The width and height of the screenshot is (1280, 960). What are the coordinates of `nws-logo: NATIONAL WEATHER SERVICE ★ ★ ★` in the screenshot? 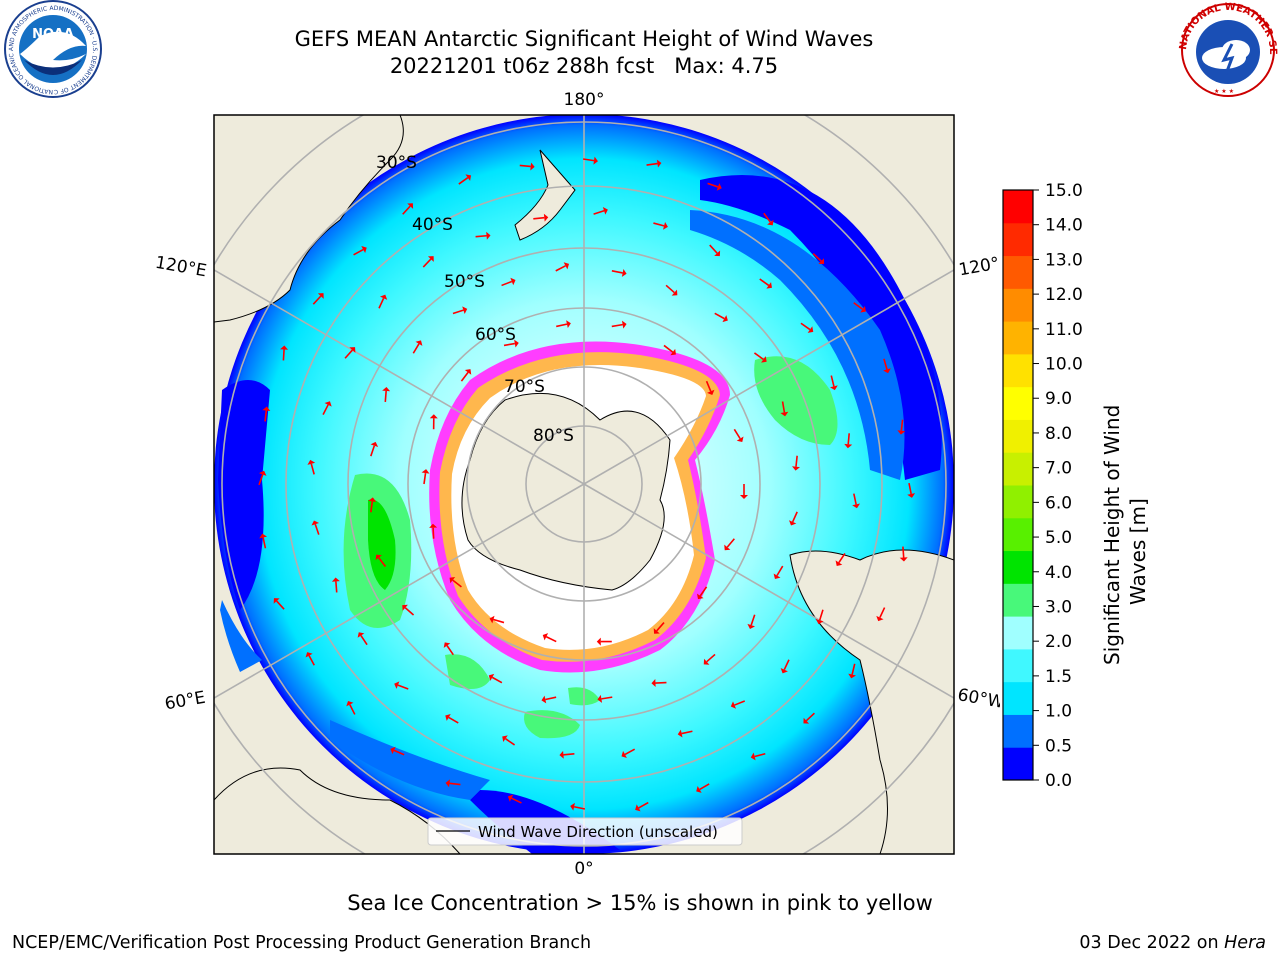 It's located at (1226, 48).